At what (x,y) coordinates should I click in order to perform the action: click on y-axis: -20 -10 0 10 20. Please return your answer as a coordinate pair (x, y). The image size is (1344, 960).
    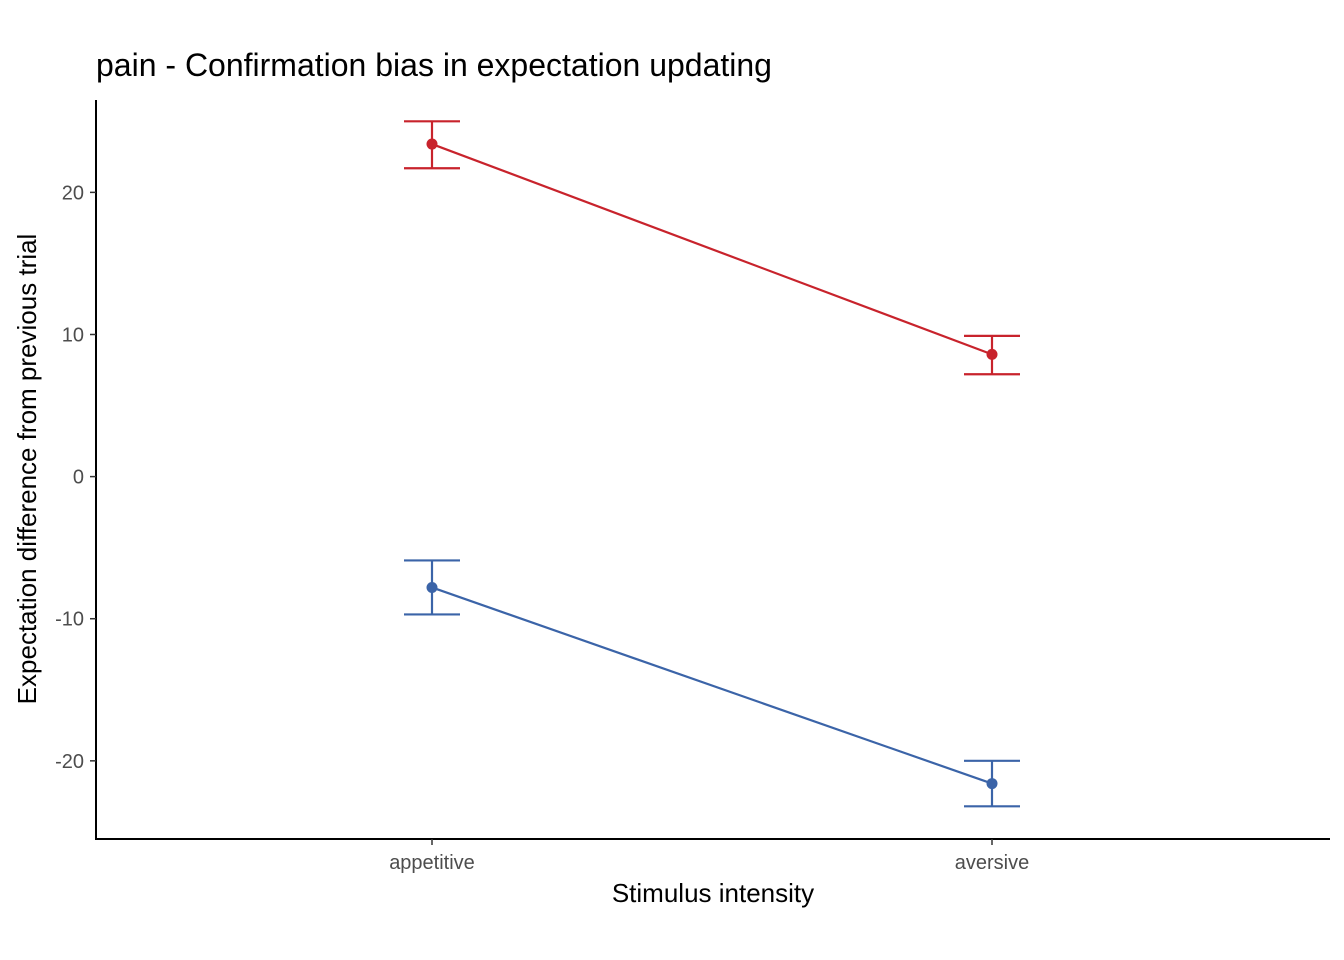
    Looking at the image, I should click on (75, 477).